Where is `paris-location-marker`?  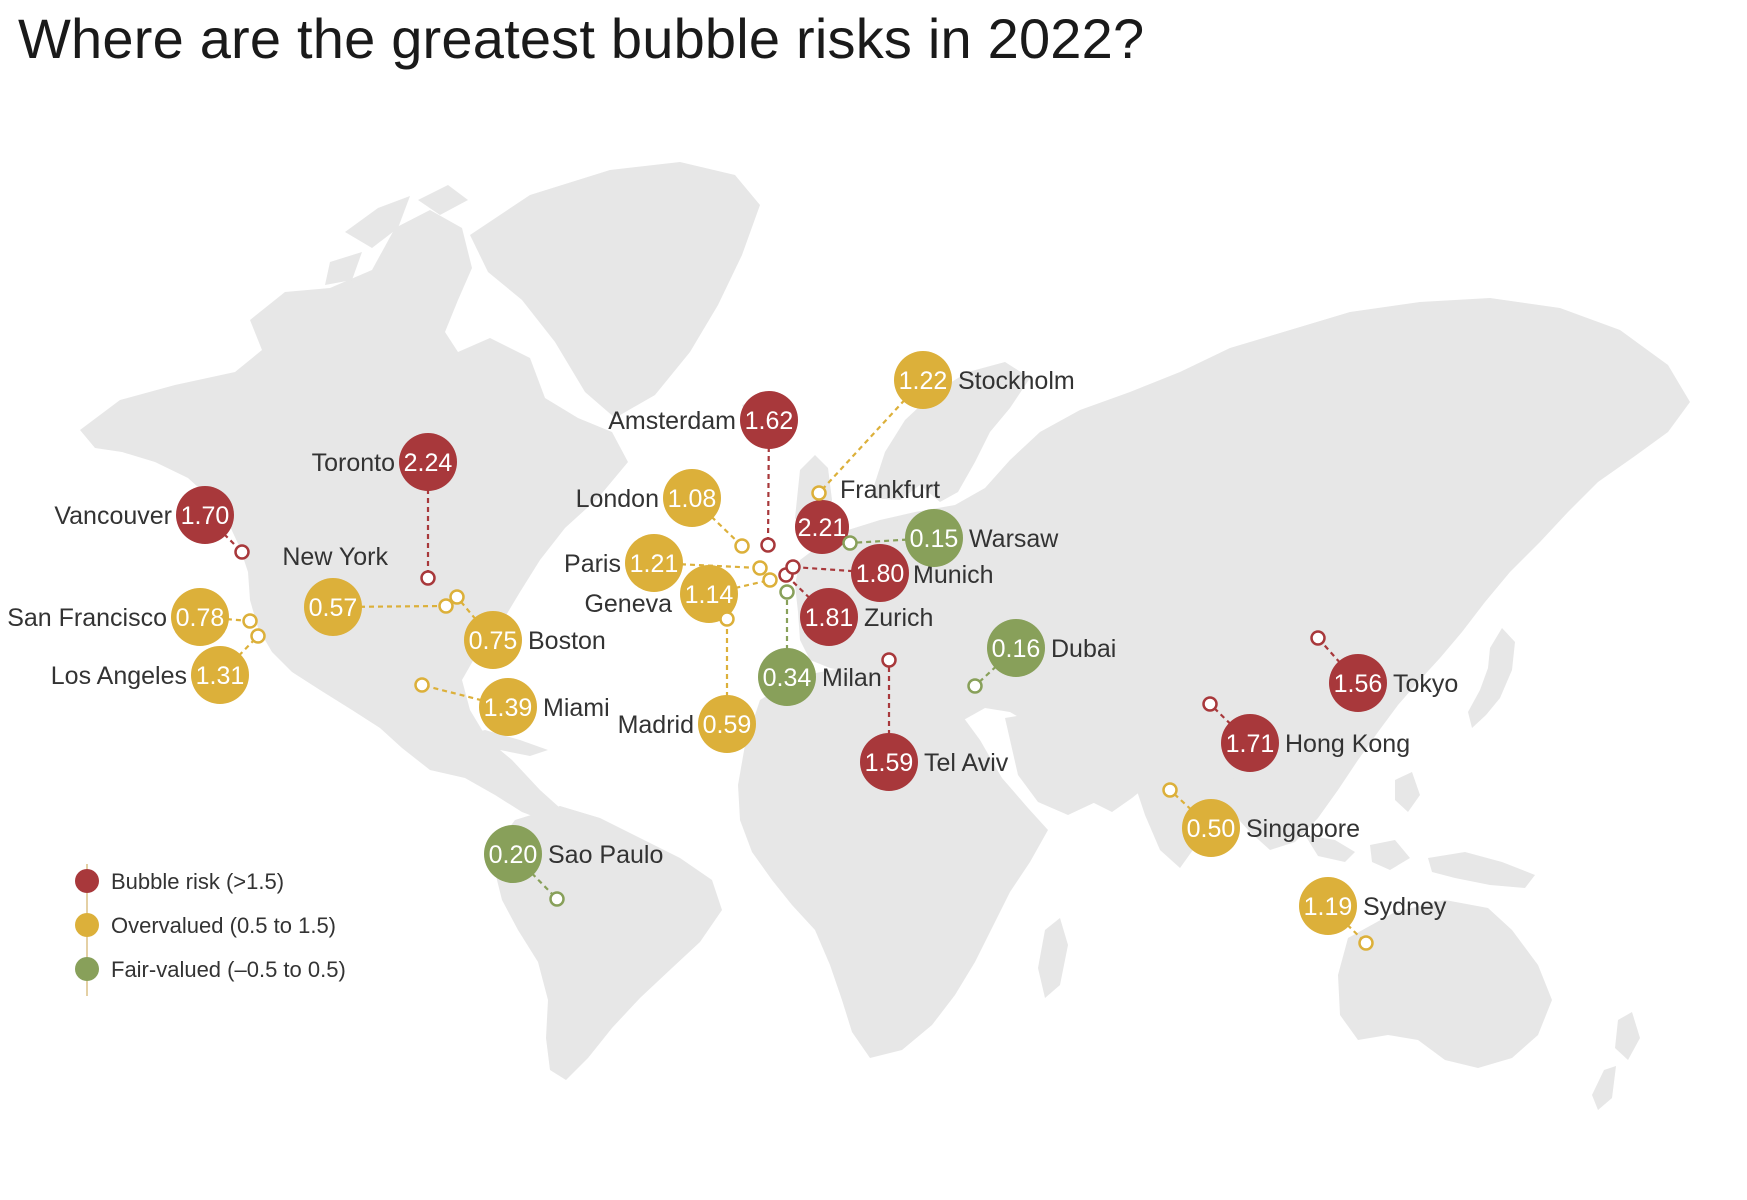 paris-location-marker is located at coordinates (760, 568).